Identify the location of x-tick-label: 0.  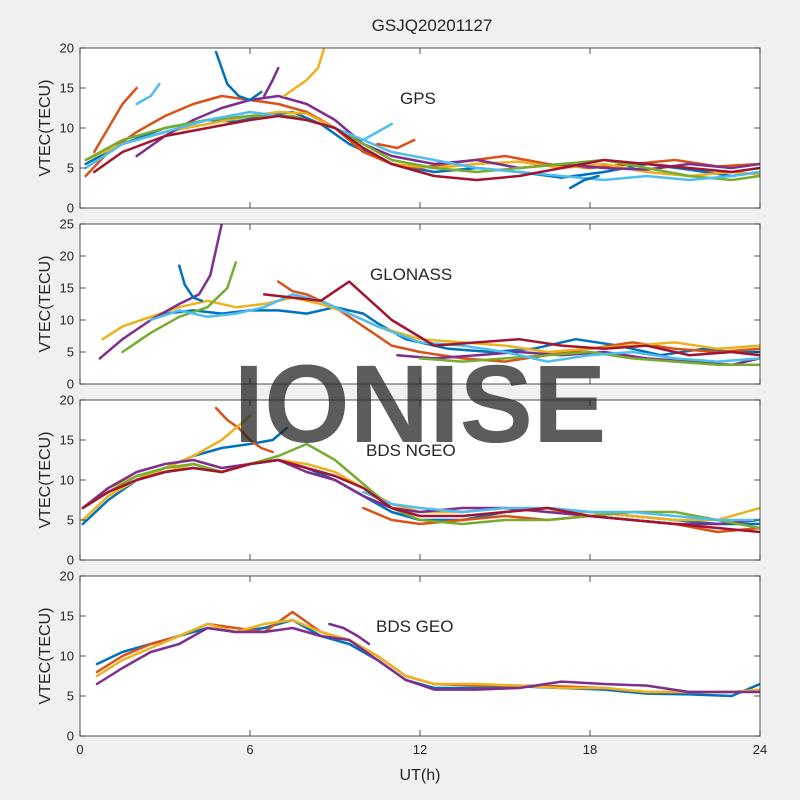
(79, 749).